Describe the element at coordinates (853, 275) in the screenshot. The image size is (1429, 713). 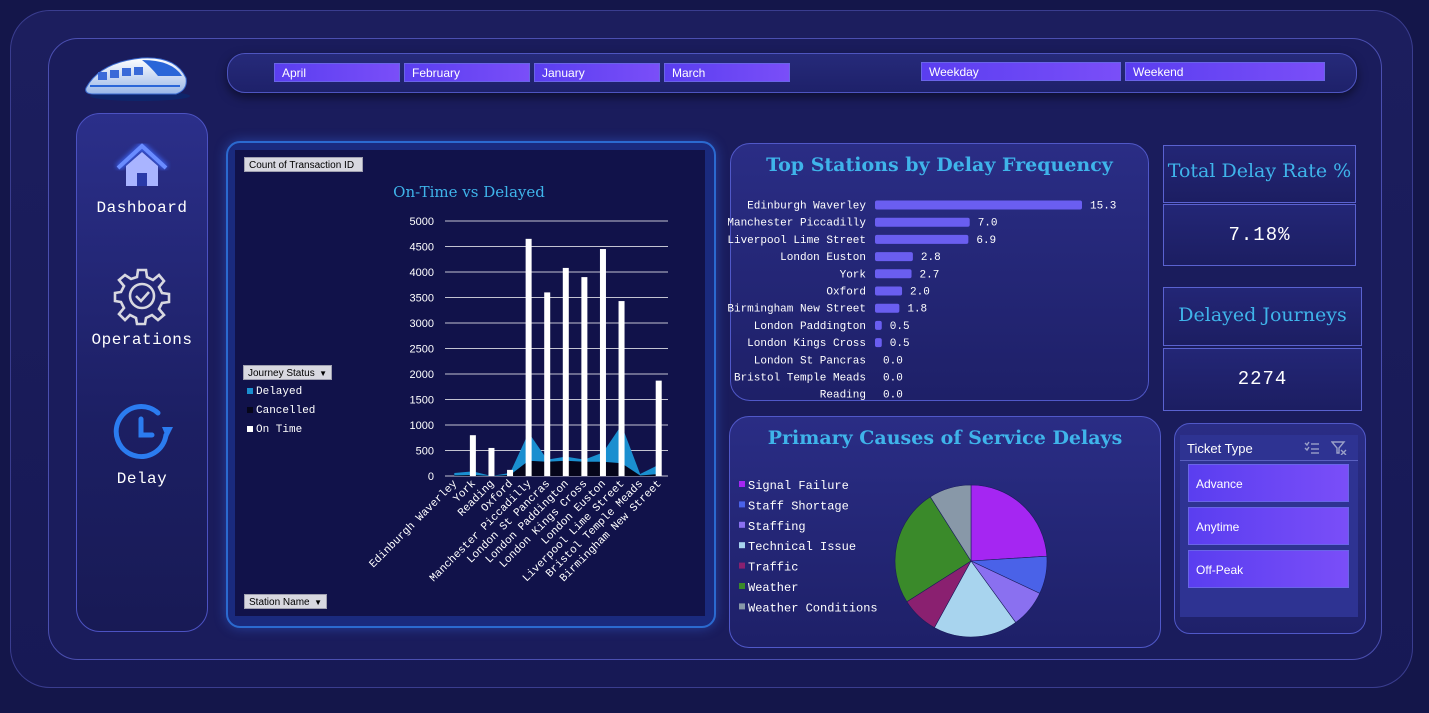
I see `station-label: York` at that location.